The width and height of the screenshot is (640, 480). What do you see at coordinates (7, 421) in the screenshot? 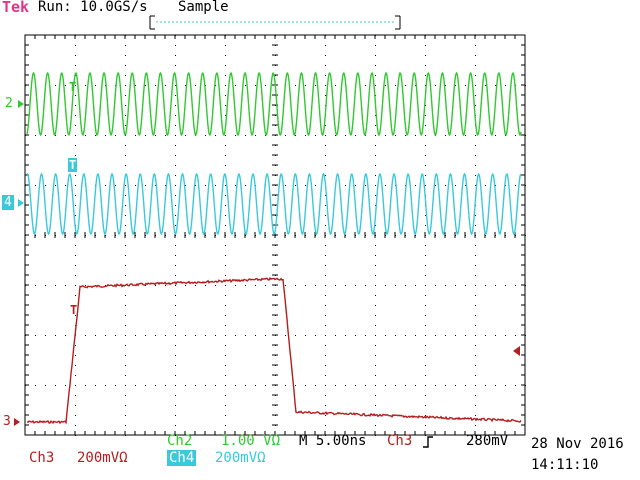
I see `ch3-ground-label: 3` at bounding box center [7, 421].